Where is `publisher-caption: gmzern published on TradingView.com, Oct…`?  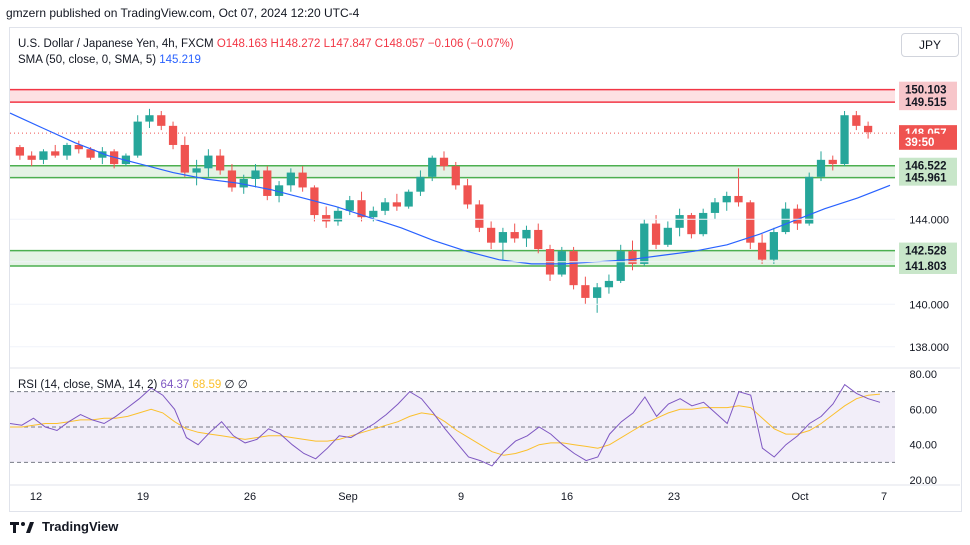
publisher-caption: gmzern published on TradingView.com, Oct… is located at coordinates (183, 13).